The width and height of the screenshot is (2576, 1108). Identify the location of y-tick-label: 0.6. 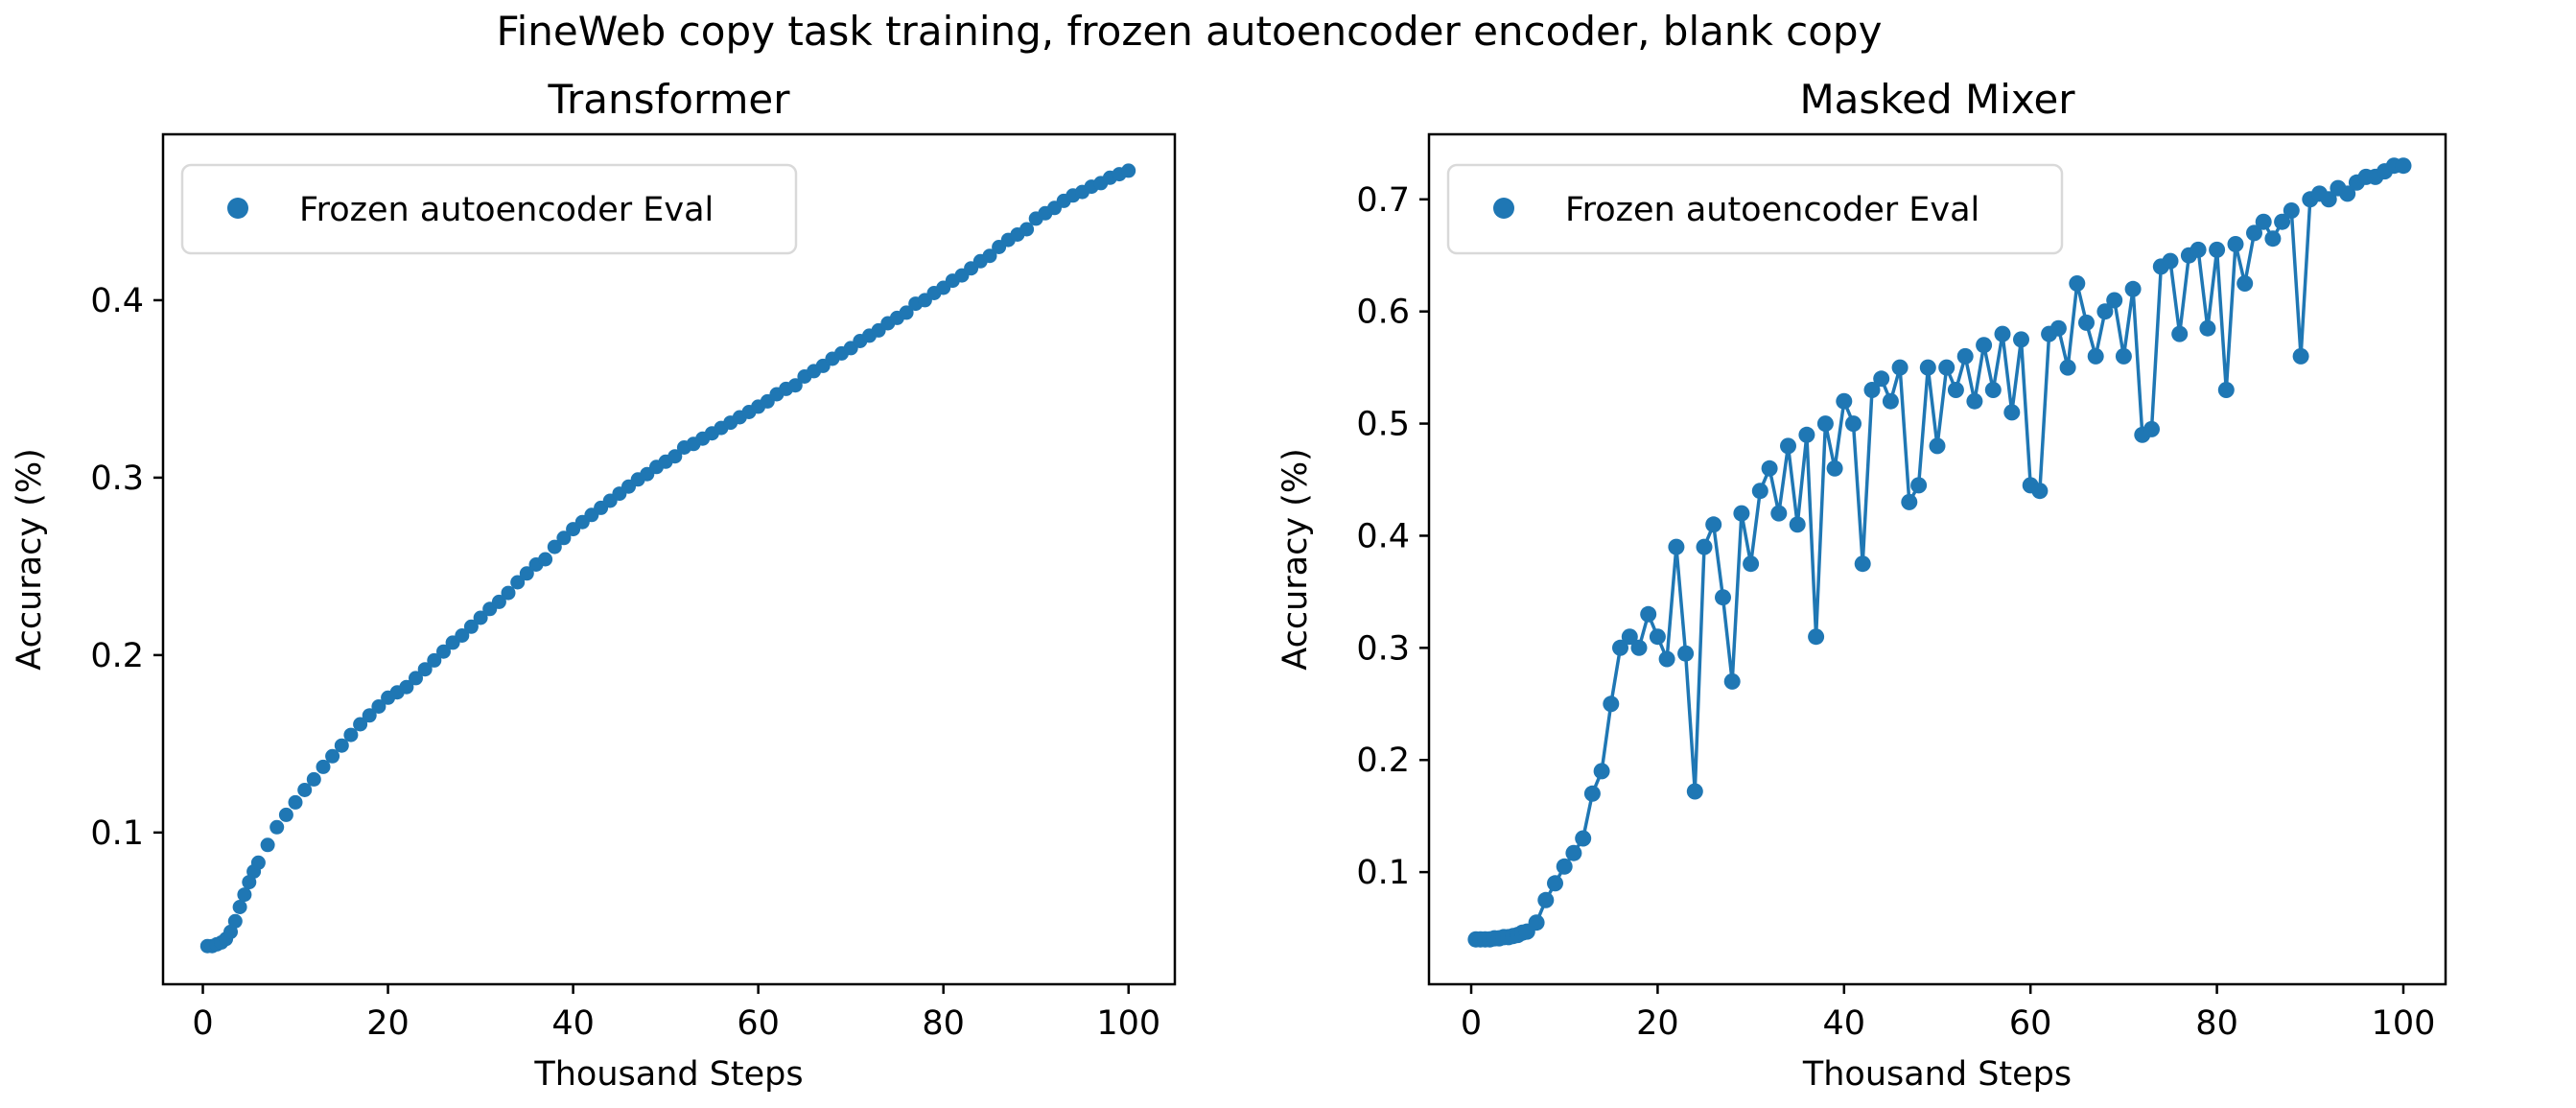
(1383, 313).